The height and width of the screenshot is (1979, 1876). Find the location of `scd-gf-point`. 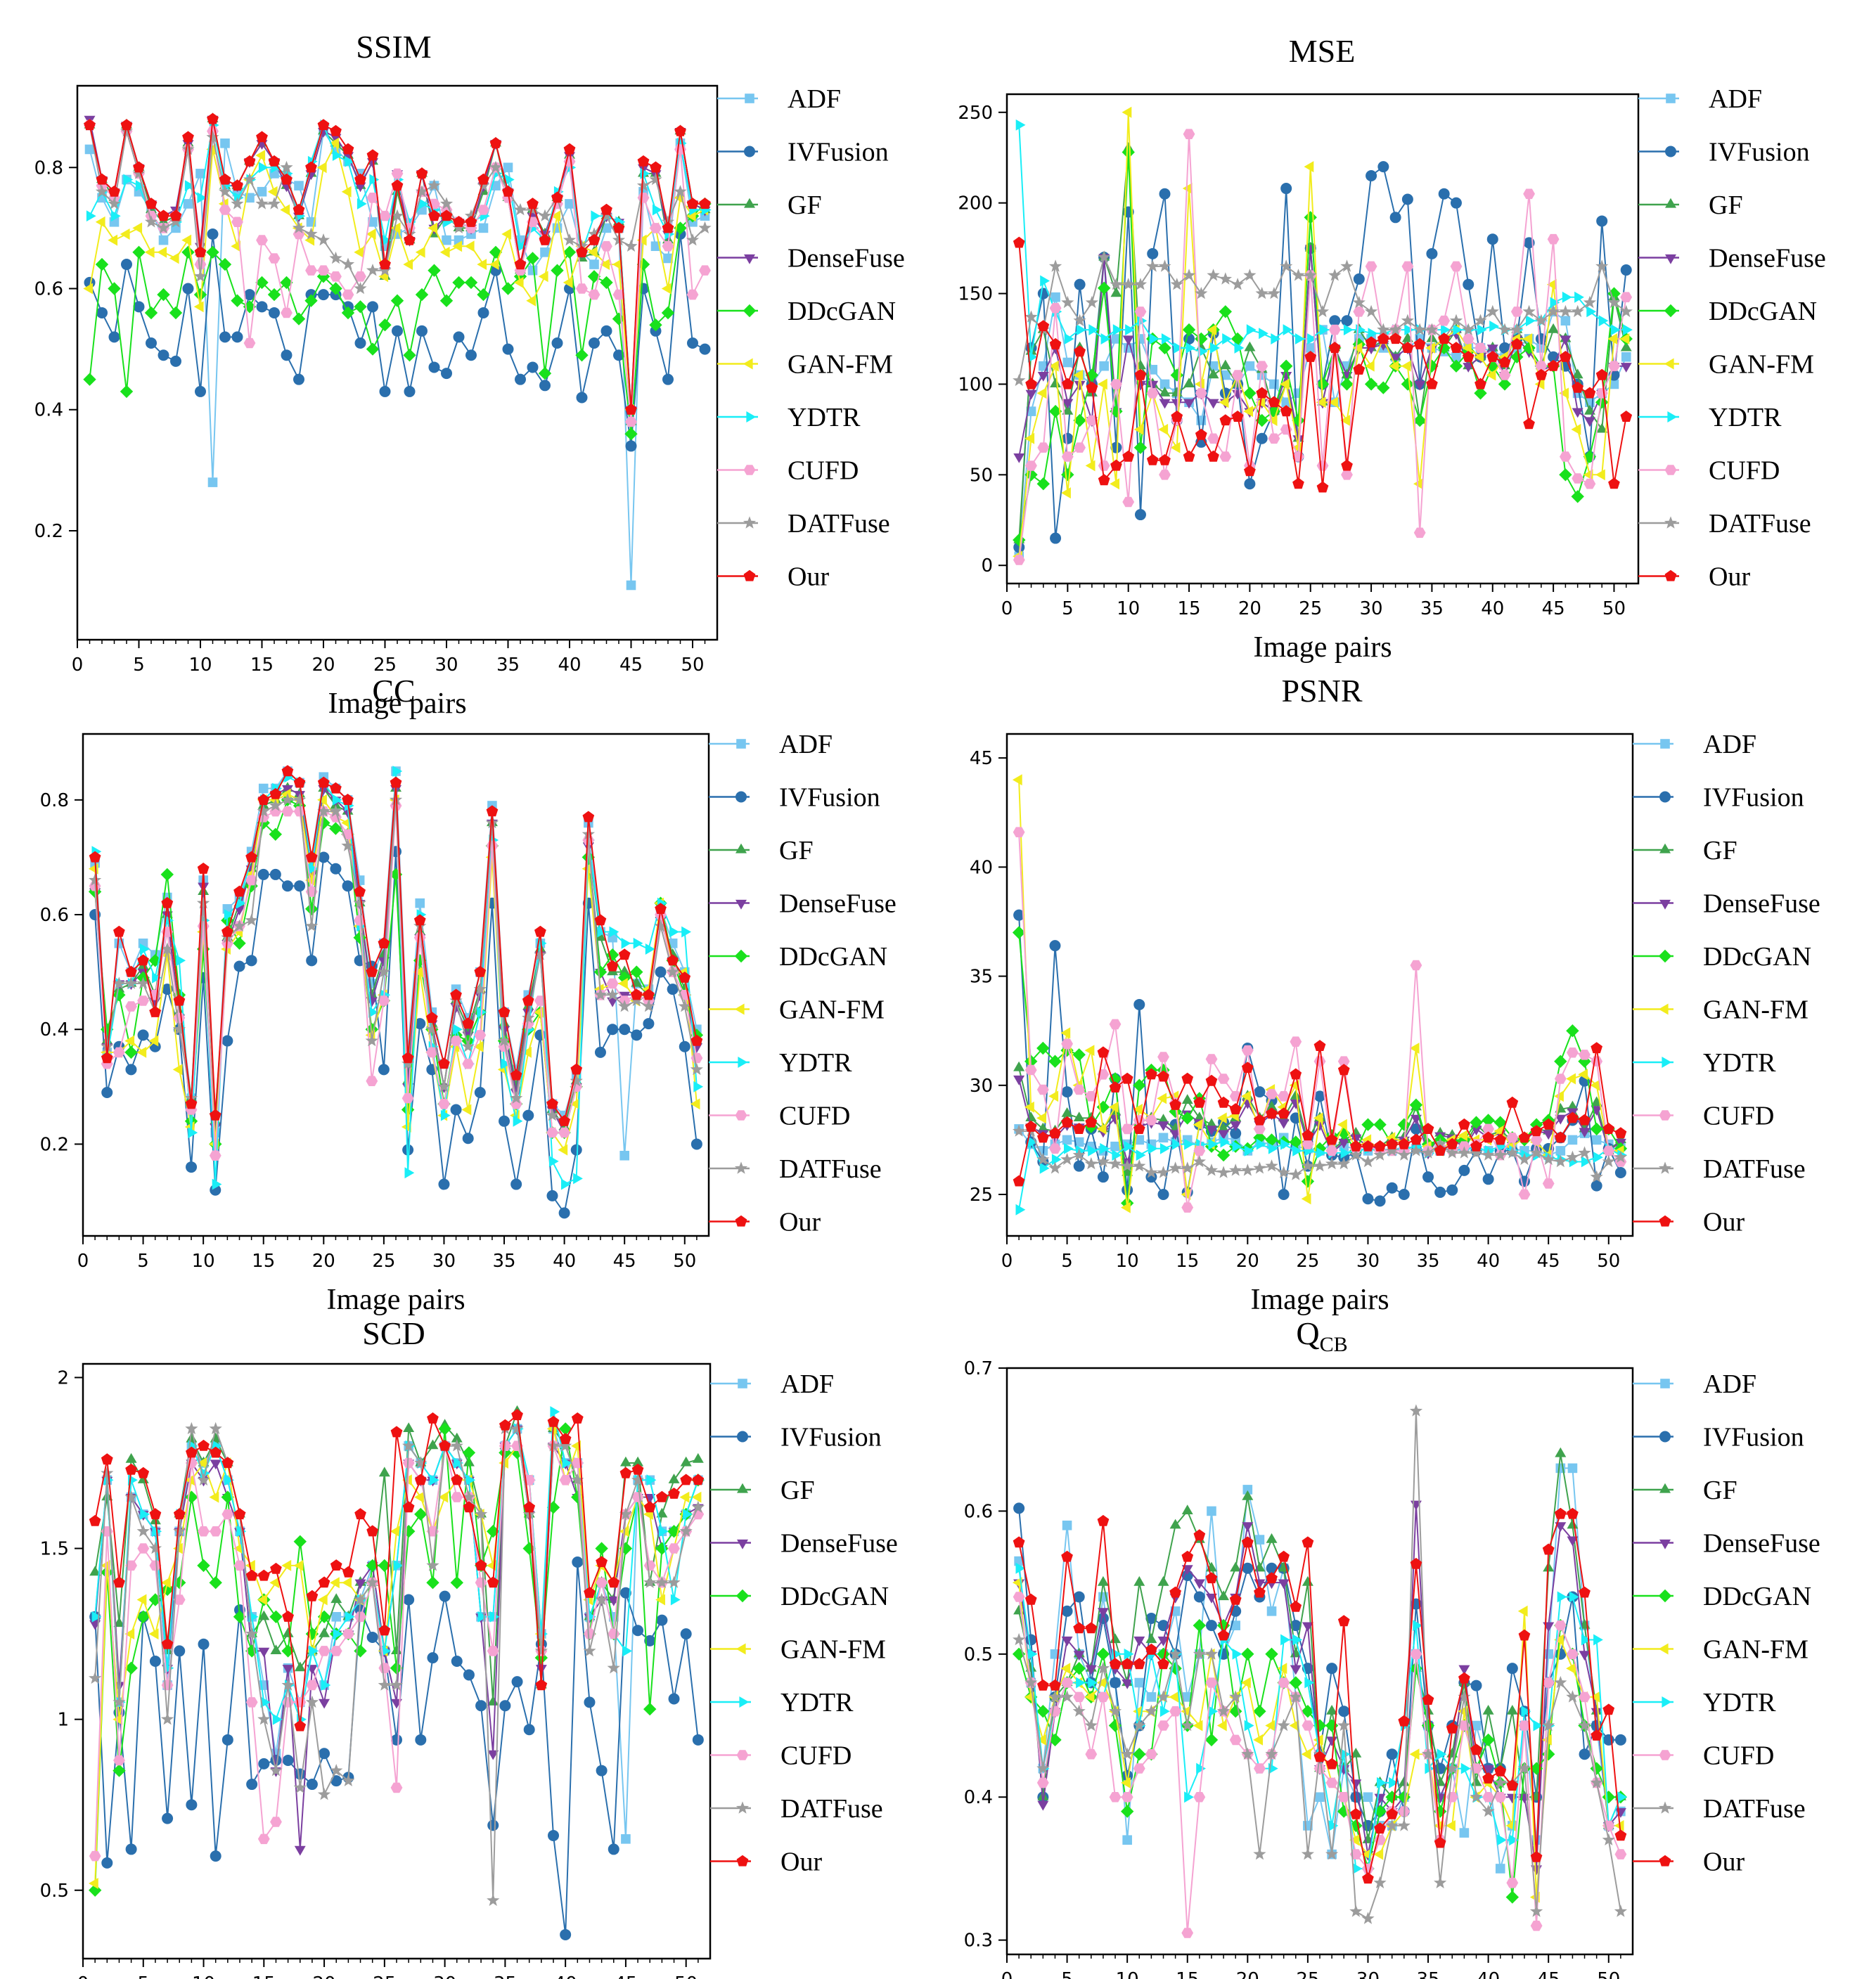

scd-gf-point is located at coordinates (95, 1571).